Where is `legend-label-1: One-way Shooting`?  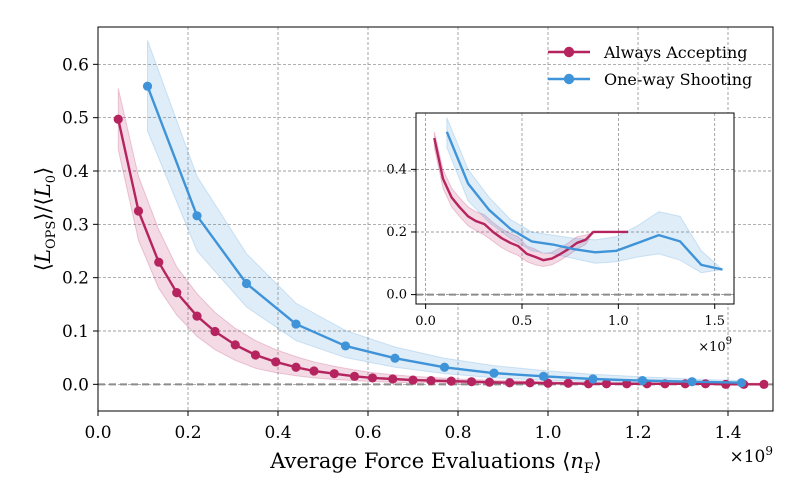
legend-label-1: One-way Shooting is located at coordinates (678, 79).